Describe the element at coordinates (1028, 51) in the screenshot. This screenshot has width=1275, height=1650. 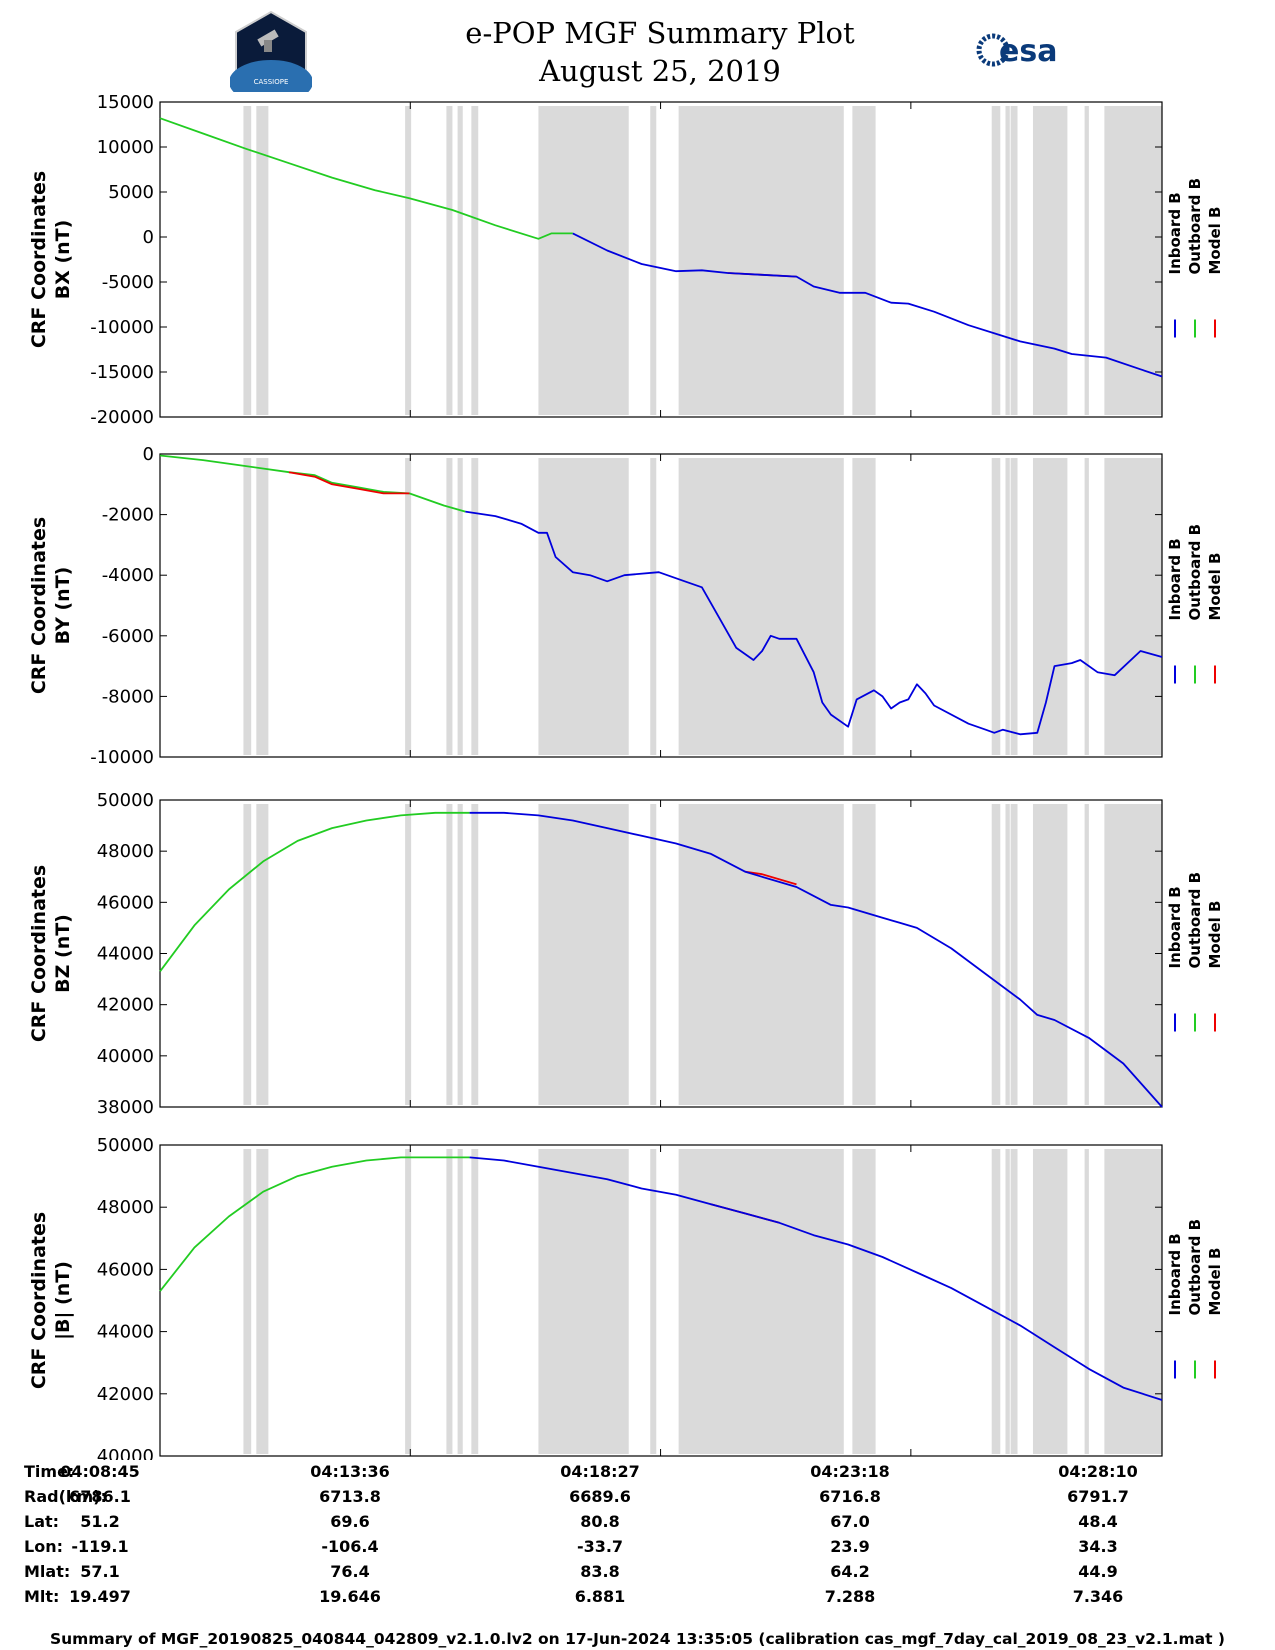
I see `esa-logo-text: esa` at that location.